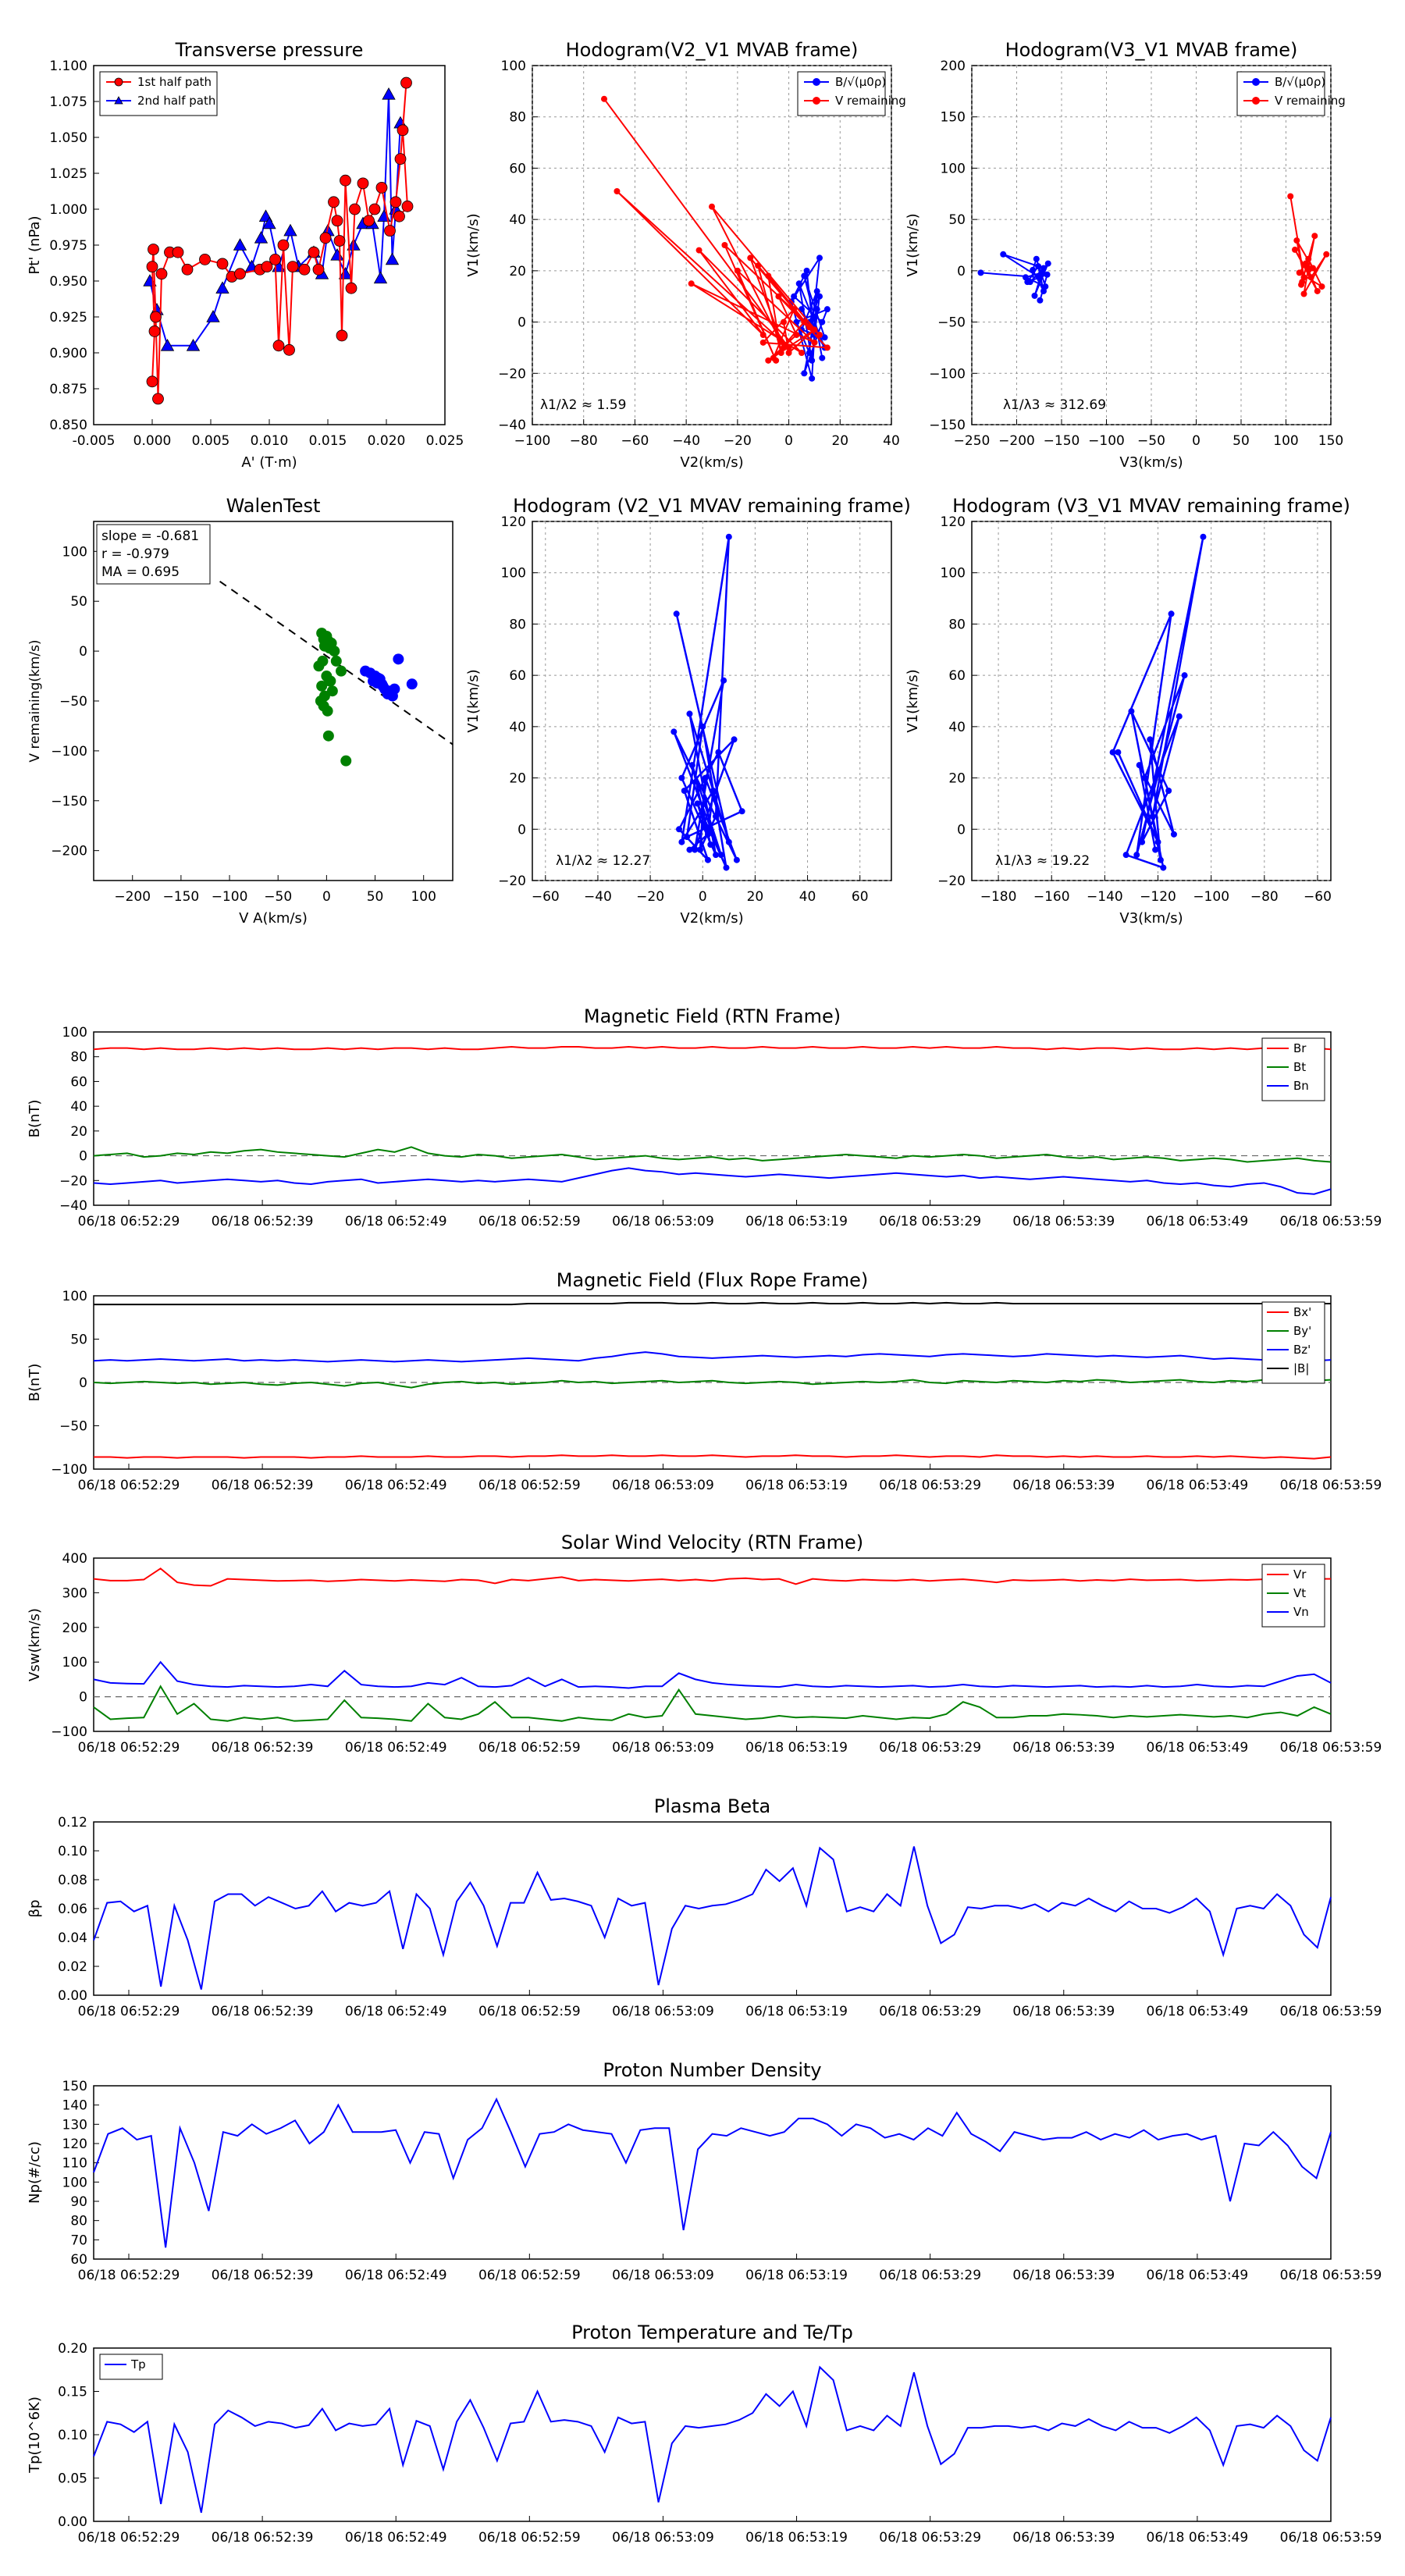 This screenshot has height=2576, width=1405. I want to click on x-tick-label: −120, so click(1158, 897).